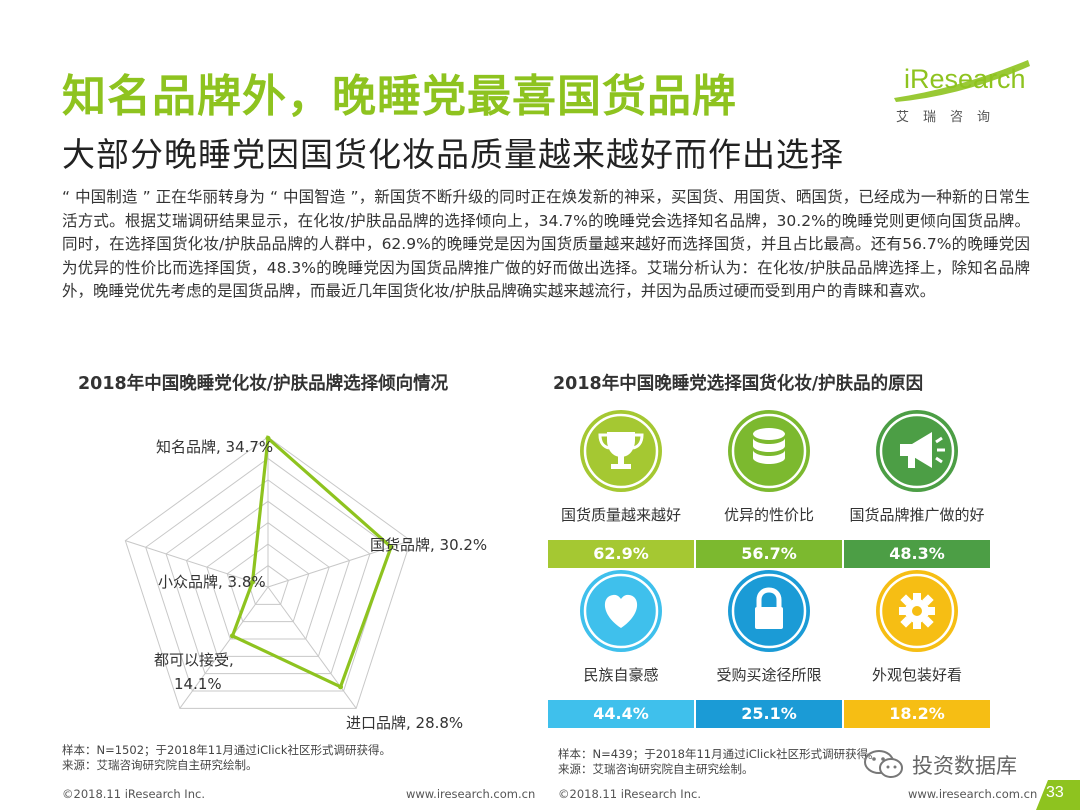  I want to click on page-number-badge: 33, so click(1058, 795).